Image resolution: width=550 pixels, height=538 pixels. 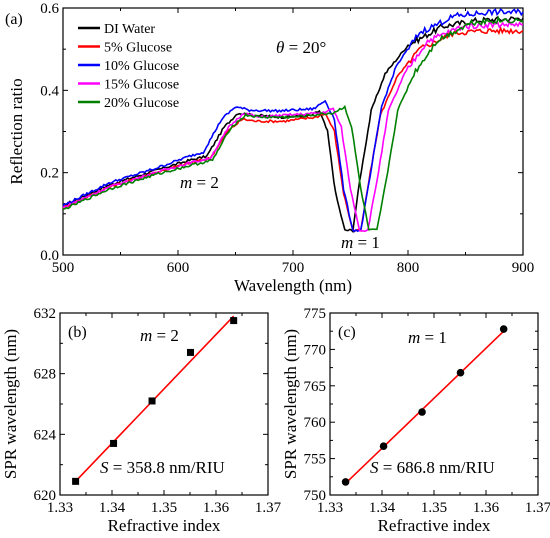 I want to click on x-axis-label: Wavelength (nm), so click(x=293, y=285).